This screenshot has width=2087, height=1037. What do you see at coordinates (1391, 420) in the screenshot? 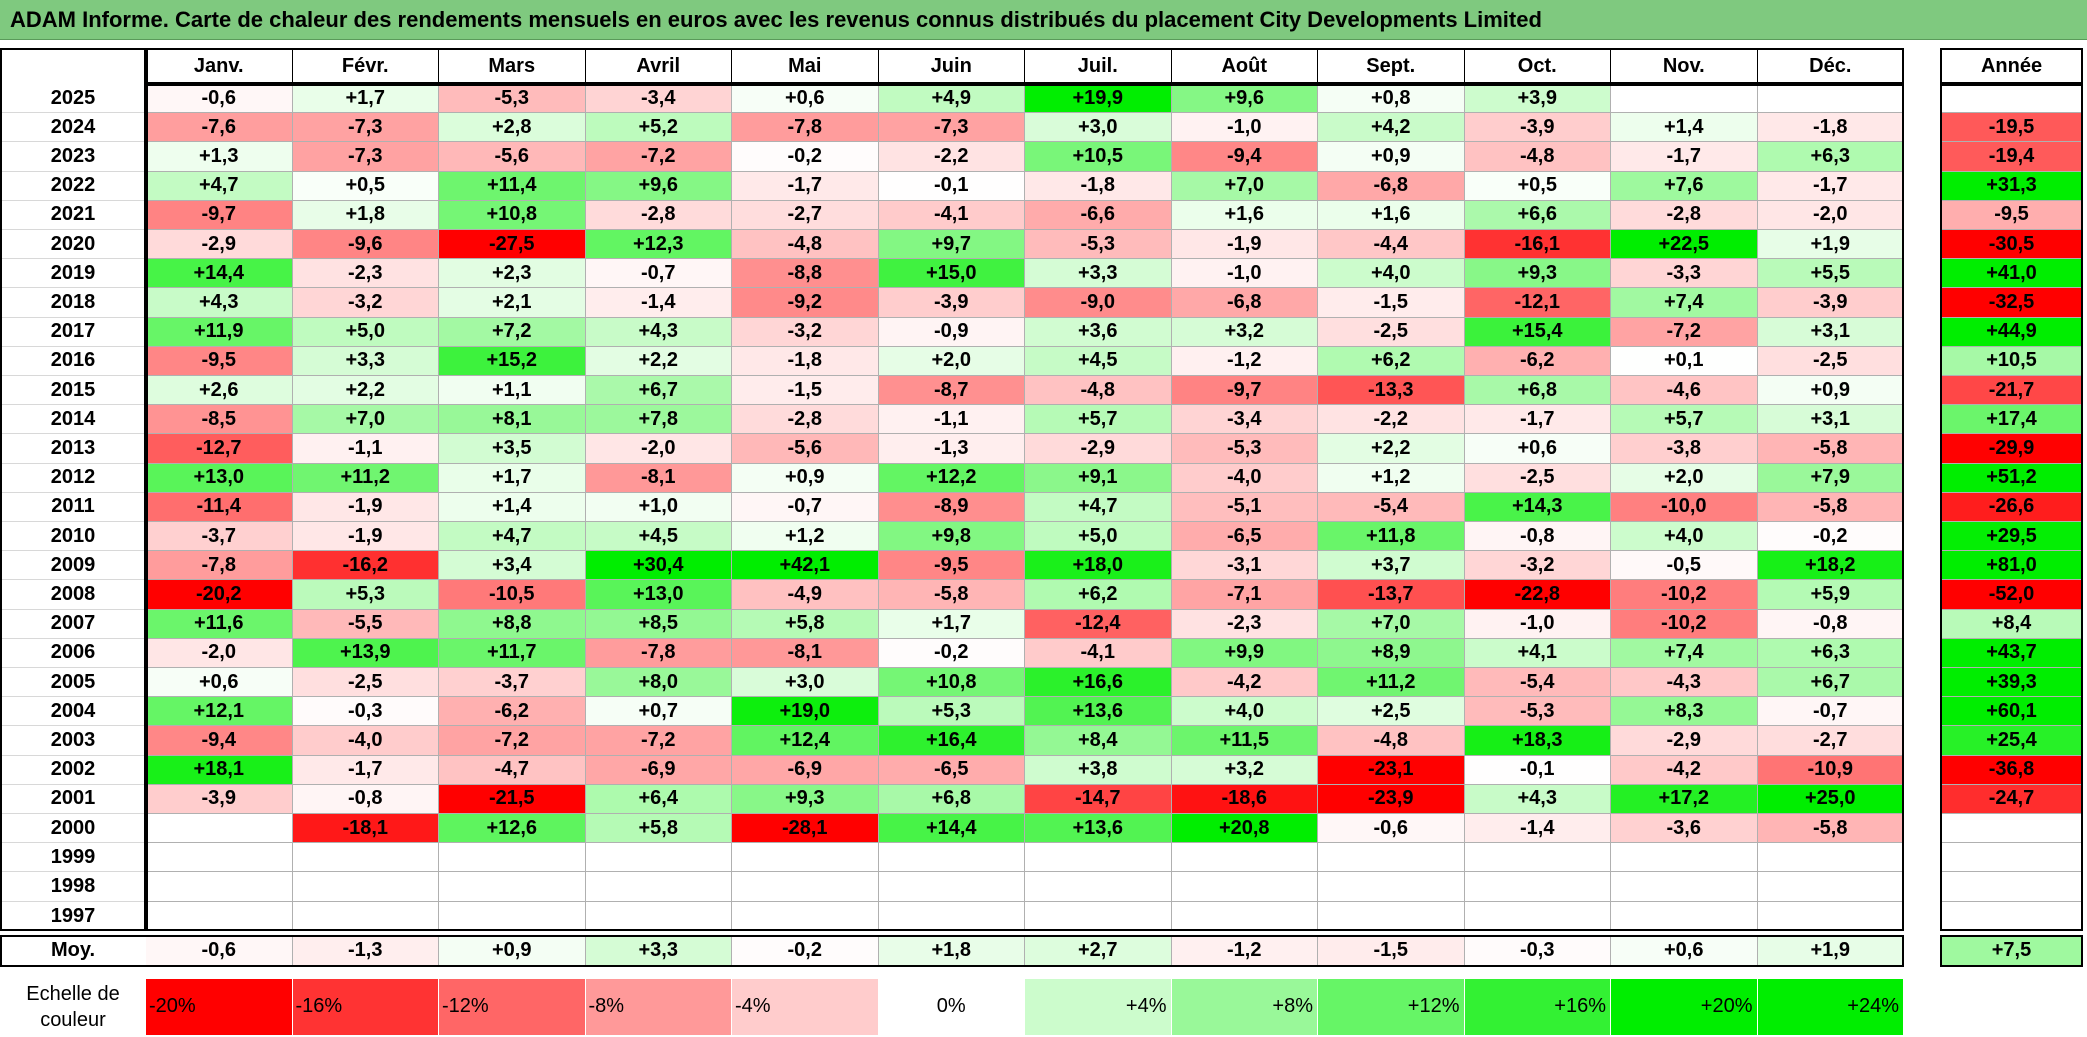
I see `heatmap-cell: -2,2` at bounding box center [1391, 420].